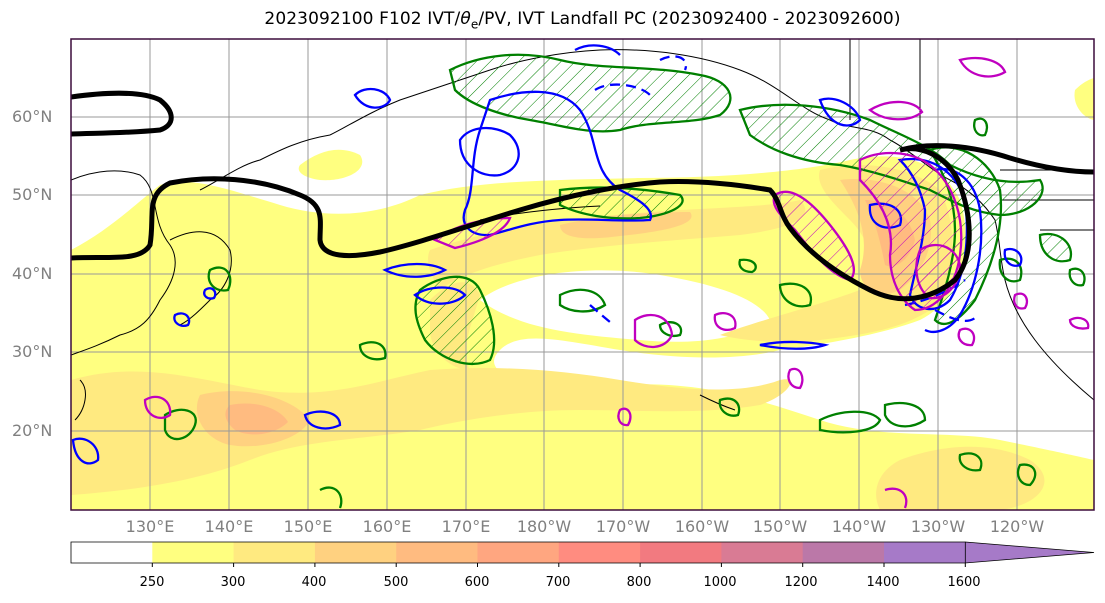 Image resolution: width=1105 pixels, height=603 pixels. What do you see at coordinates (720, 582) in the screenshot?
I see `colorbar-tick-label: 1000` at bounding box center [720, 582].